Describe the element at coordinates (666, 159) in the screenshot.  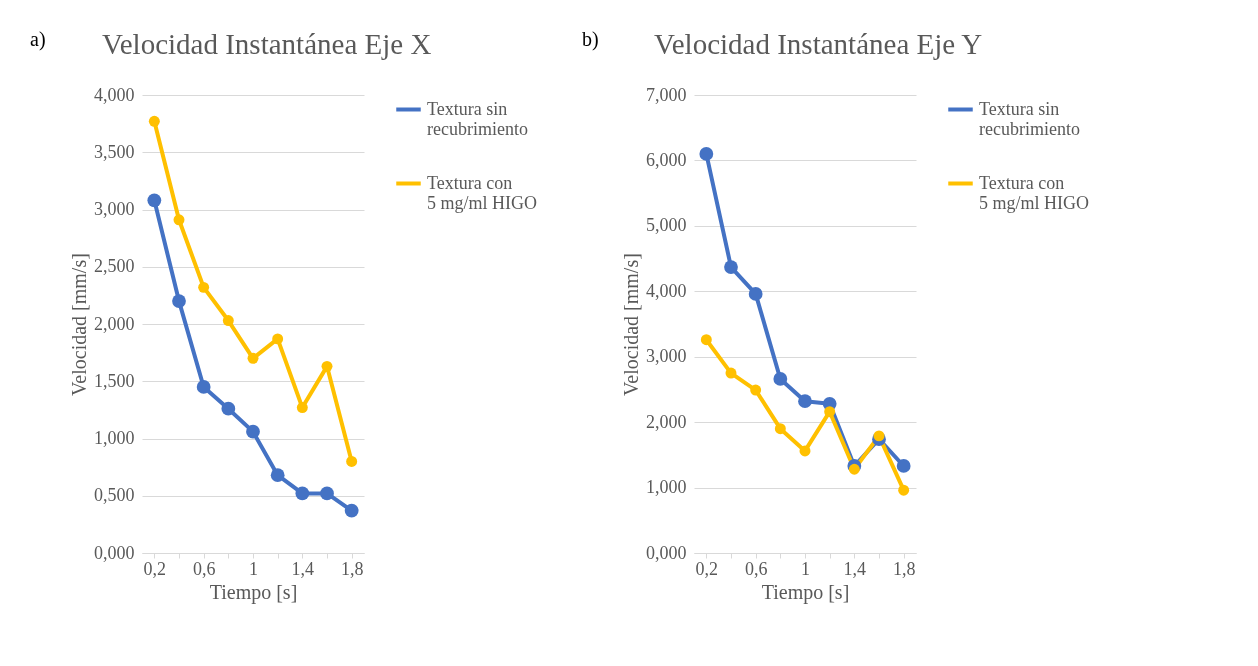
I see `y-tick-label: 6,000` at that location.